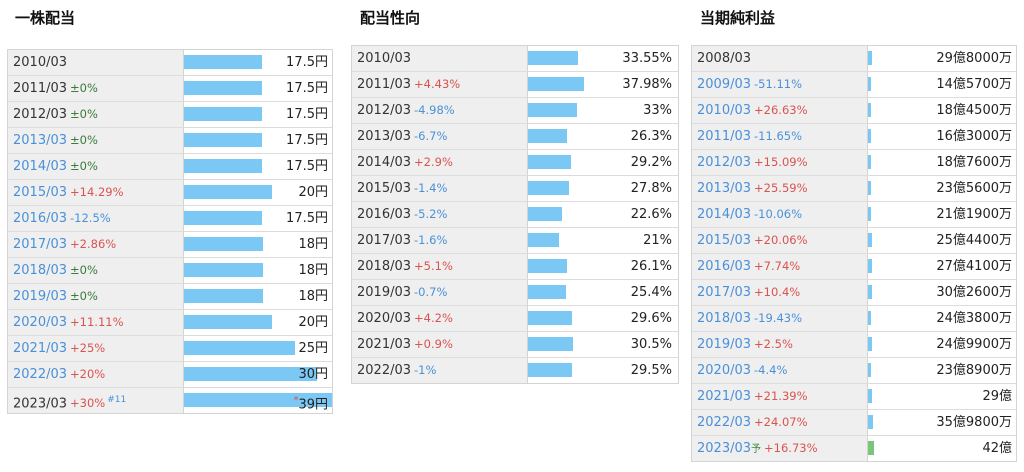 The height and width of the screenshot is (472, 1024). Describe the element at coordinates (170, 375) in the screenshot. I see `table-row: 2022/03 +20% 30円` at that location.